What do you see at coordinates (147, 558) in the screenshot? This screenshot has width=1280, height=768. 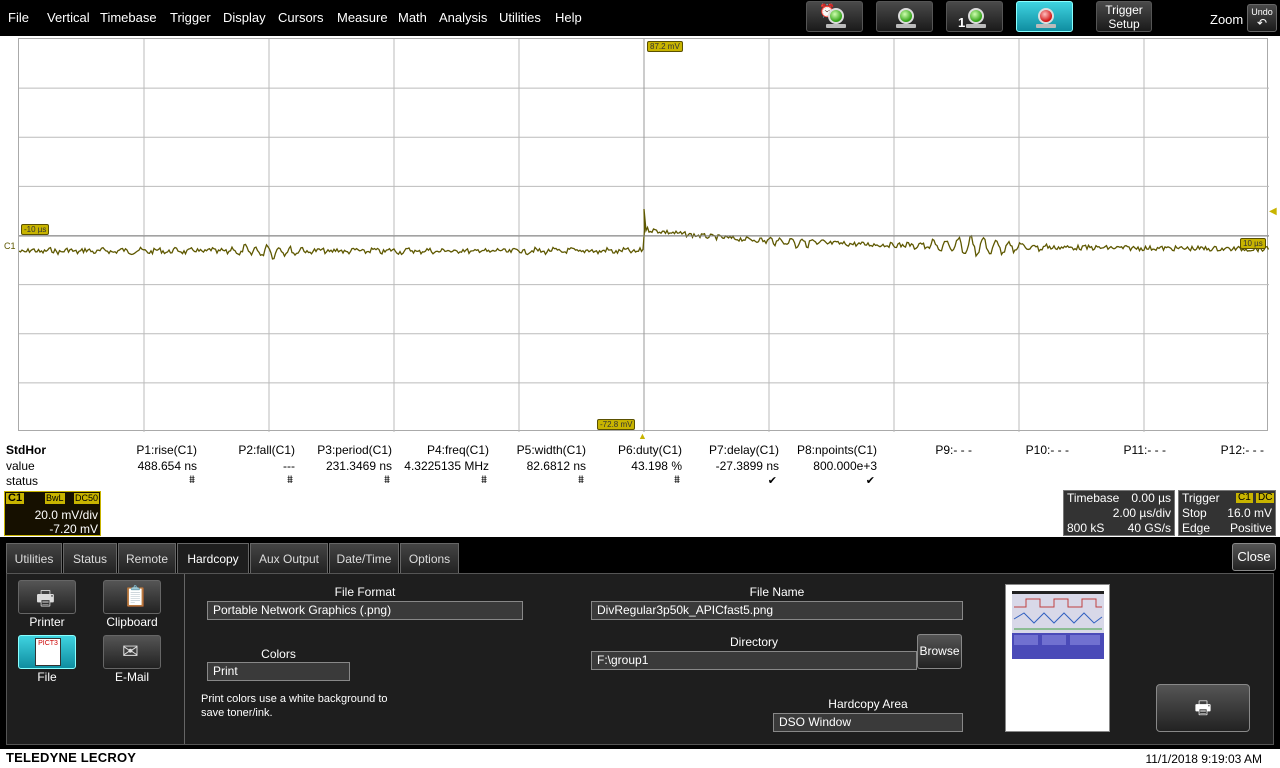 I see `tab-remote: Remote` at bounding box center [147, 558].